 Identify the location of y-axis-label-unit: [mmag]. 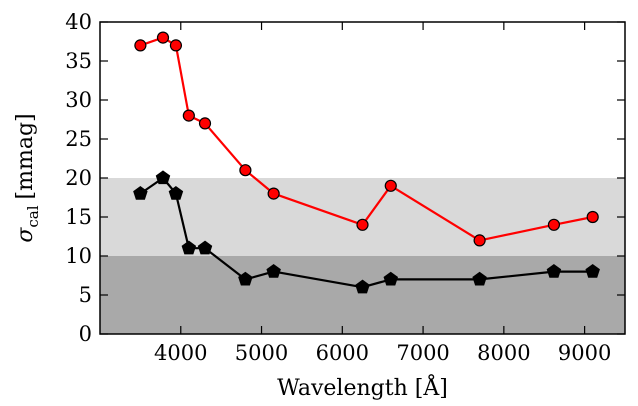
(25, 156).